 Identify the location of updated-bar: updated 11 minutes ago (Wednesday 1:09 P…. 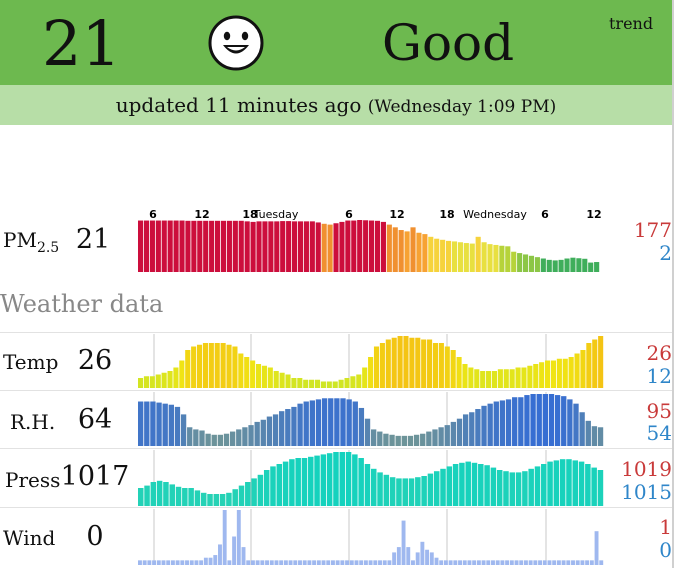
(336, 105).